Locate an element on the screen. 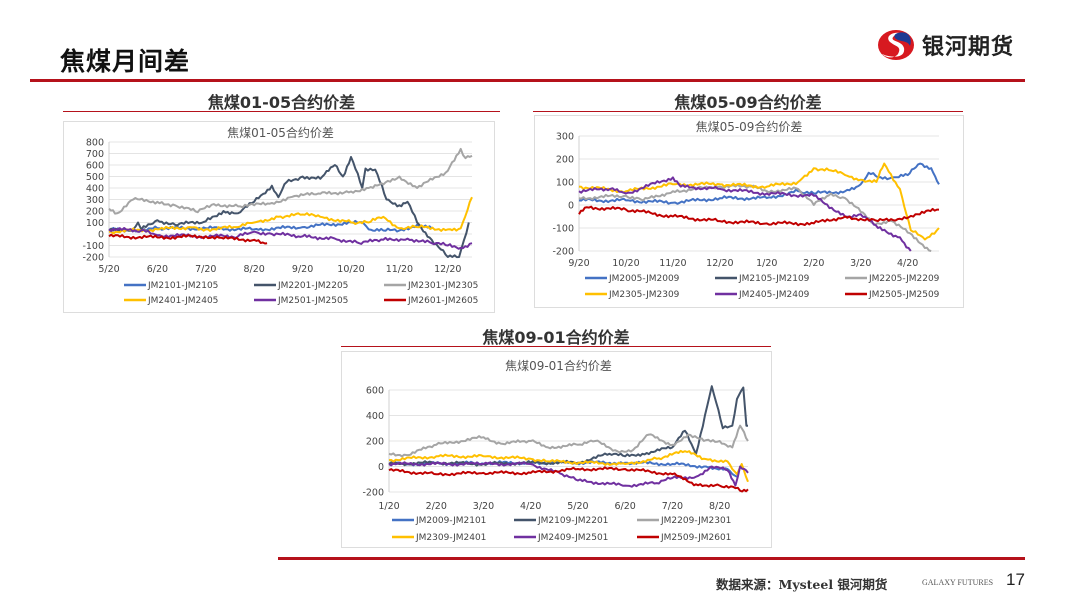 This screenshot has height=608, width=1080. legend-label: JM2401-JM2405 is located at coordinates (182, 301).